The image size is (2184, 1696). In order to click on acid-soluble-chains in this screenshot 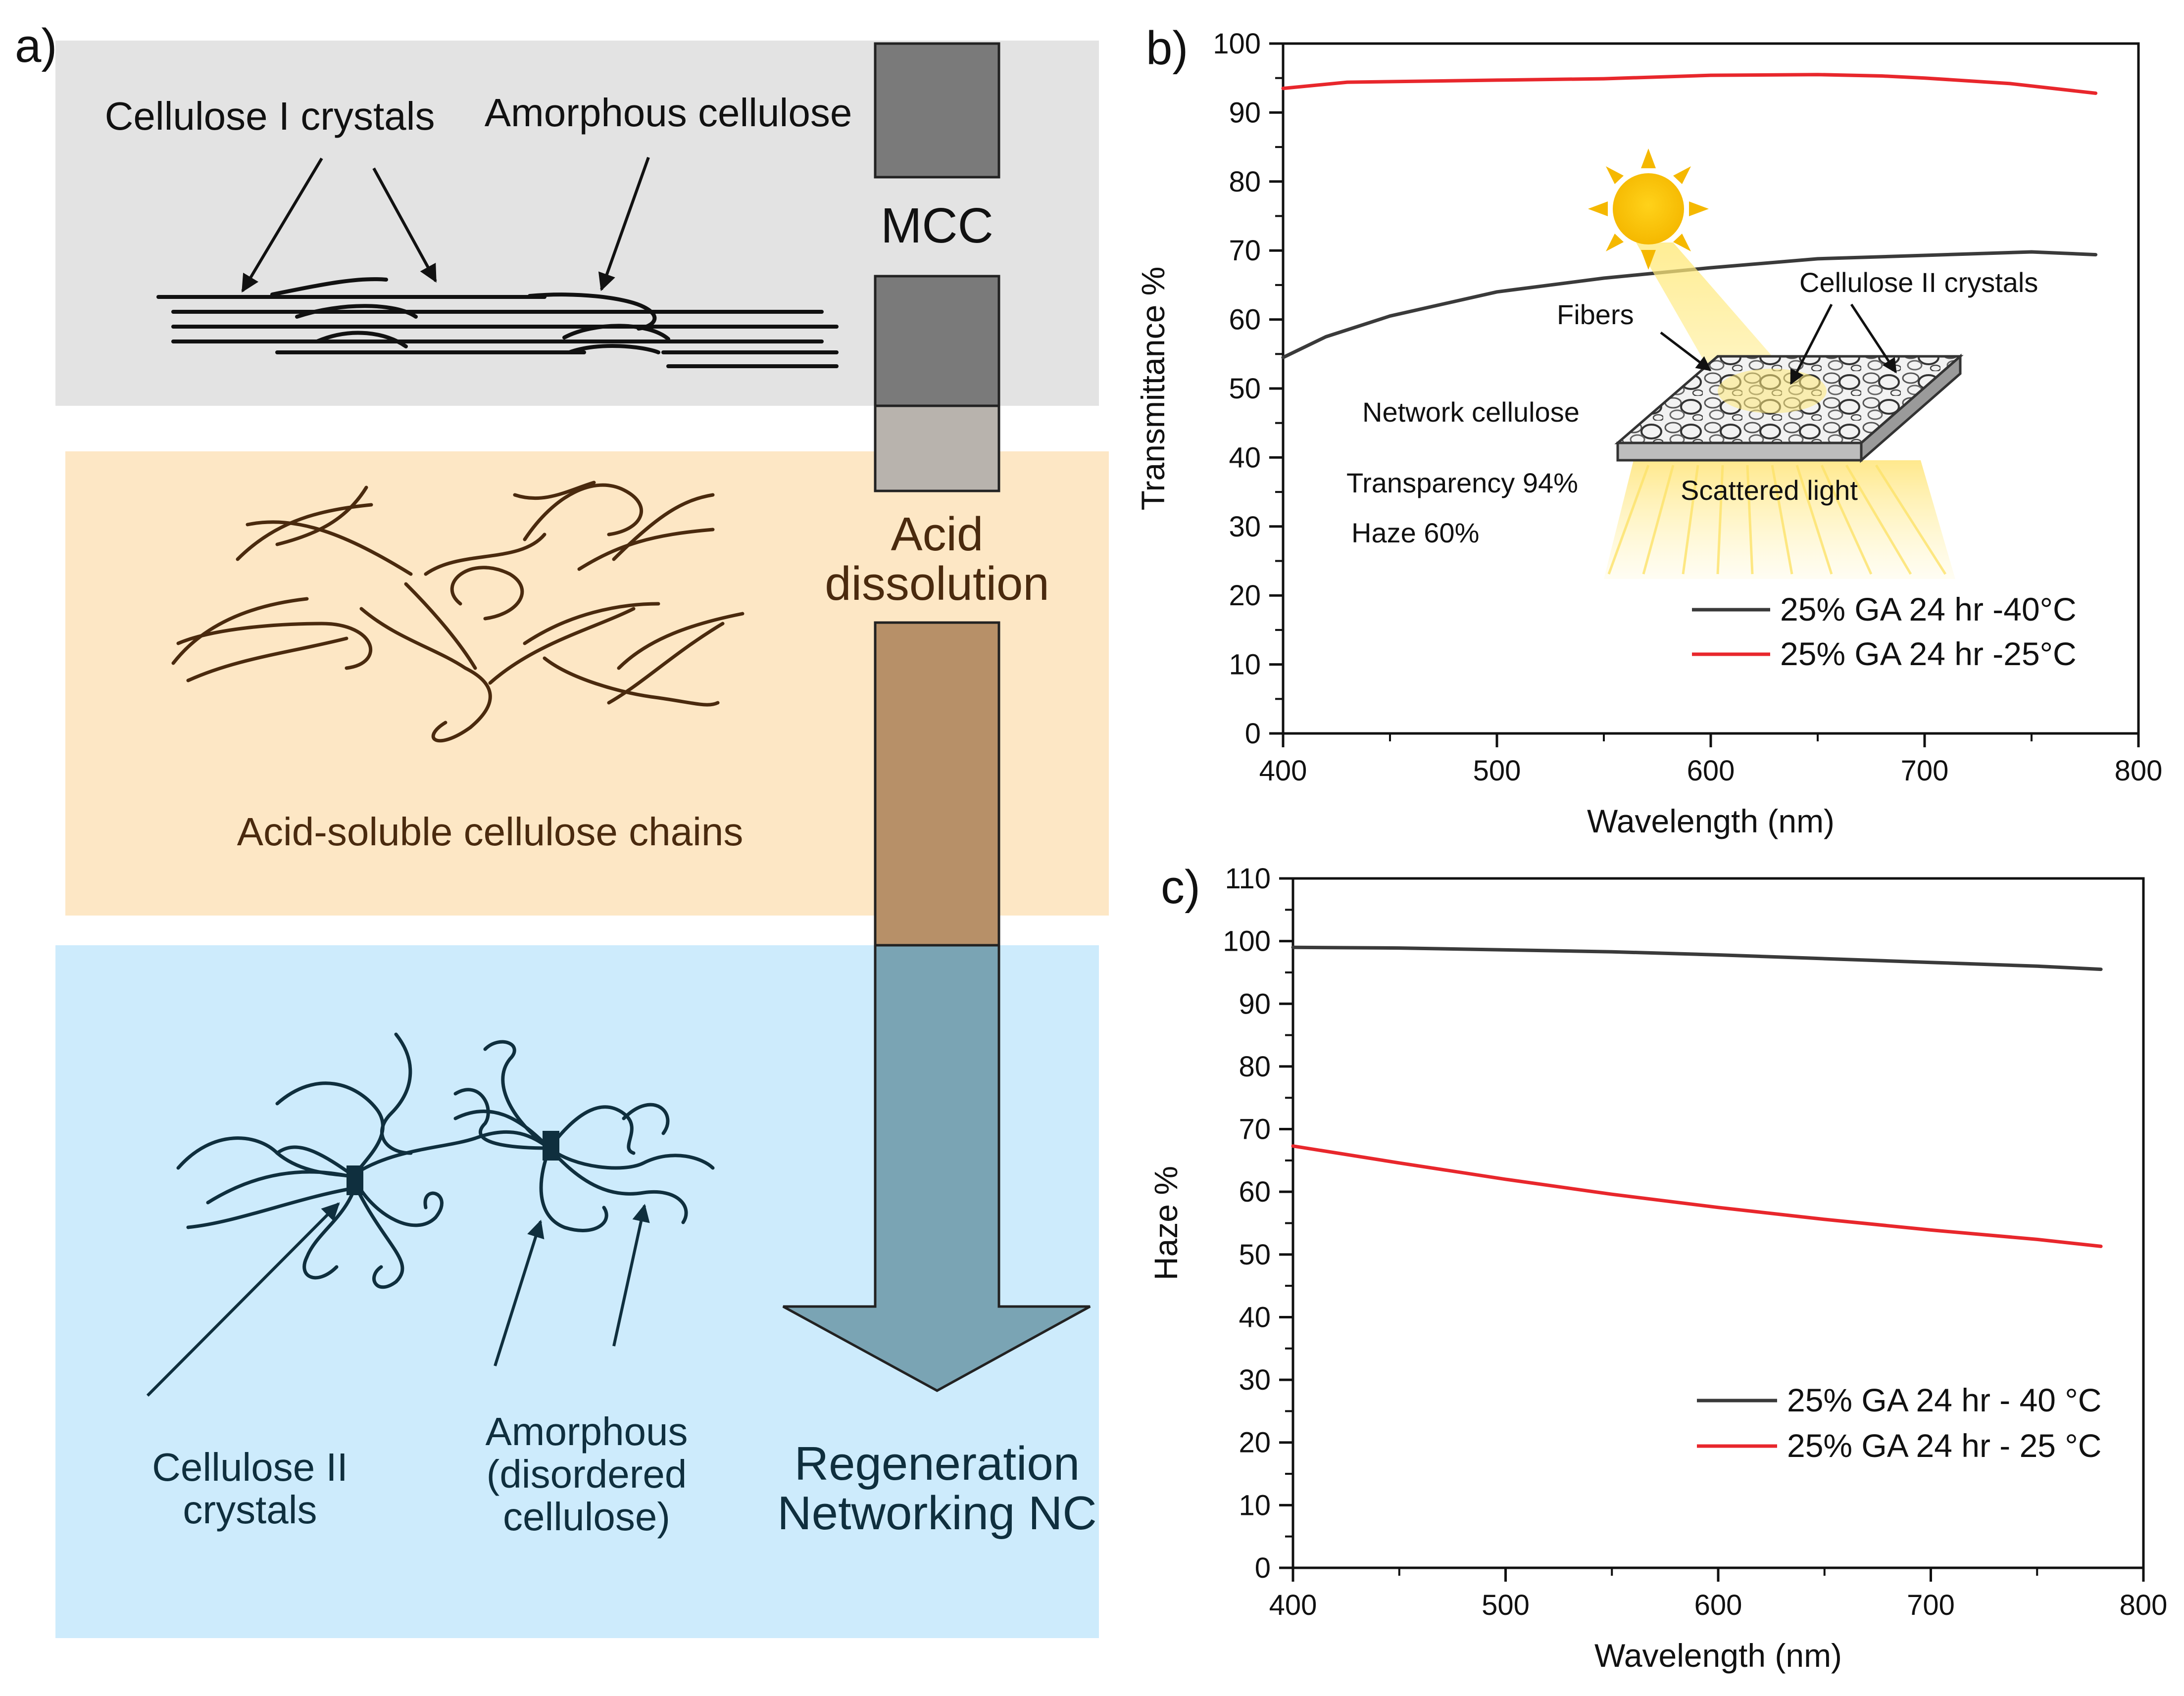, I will do `click(458, 612)`.